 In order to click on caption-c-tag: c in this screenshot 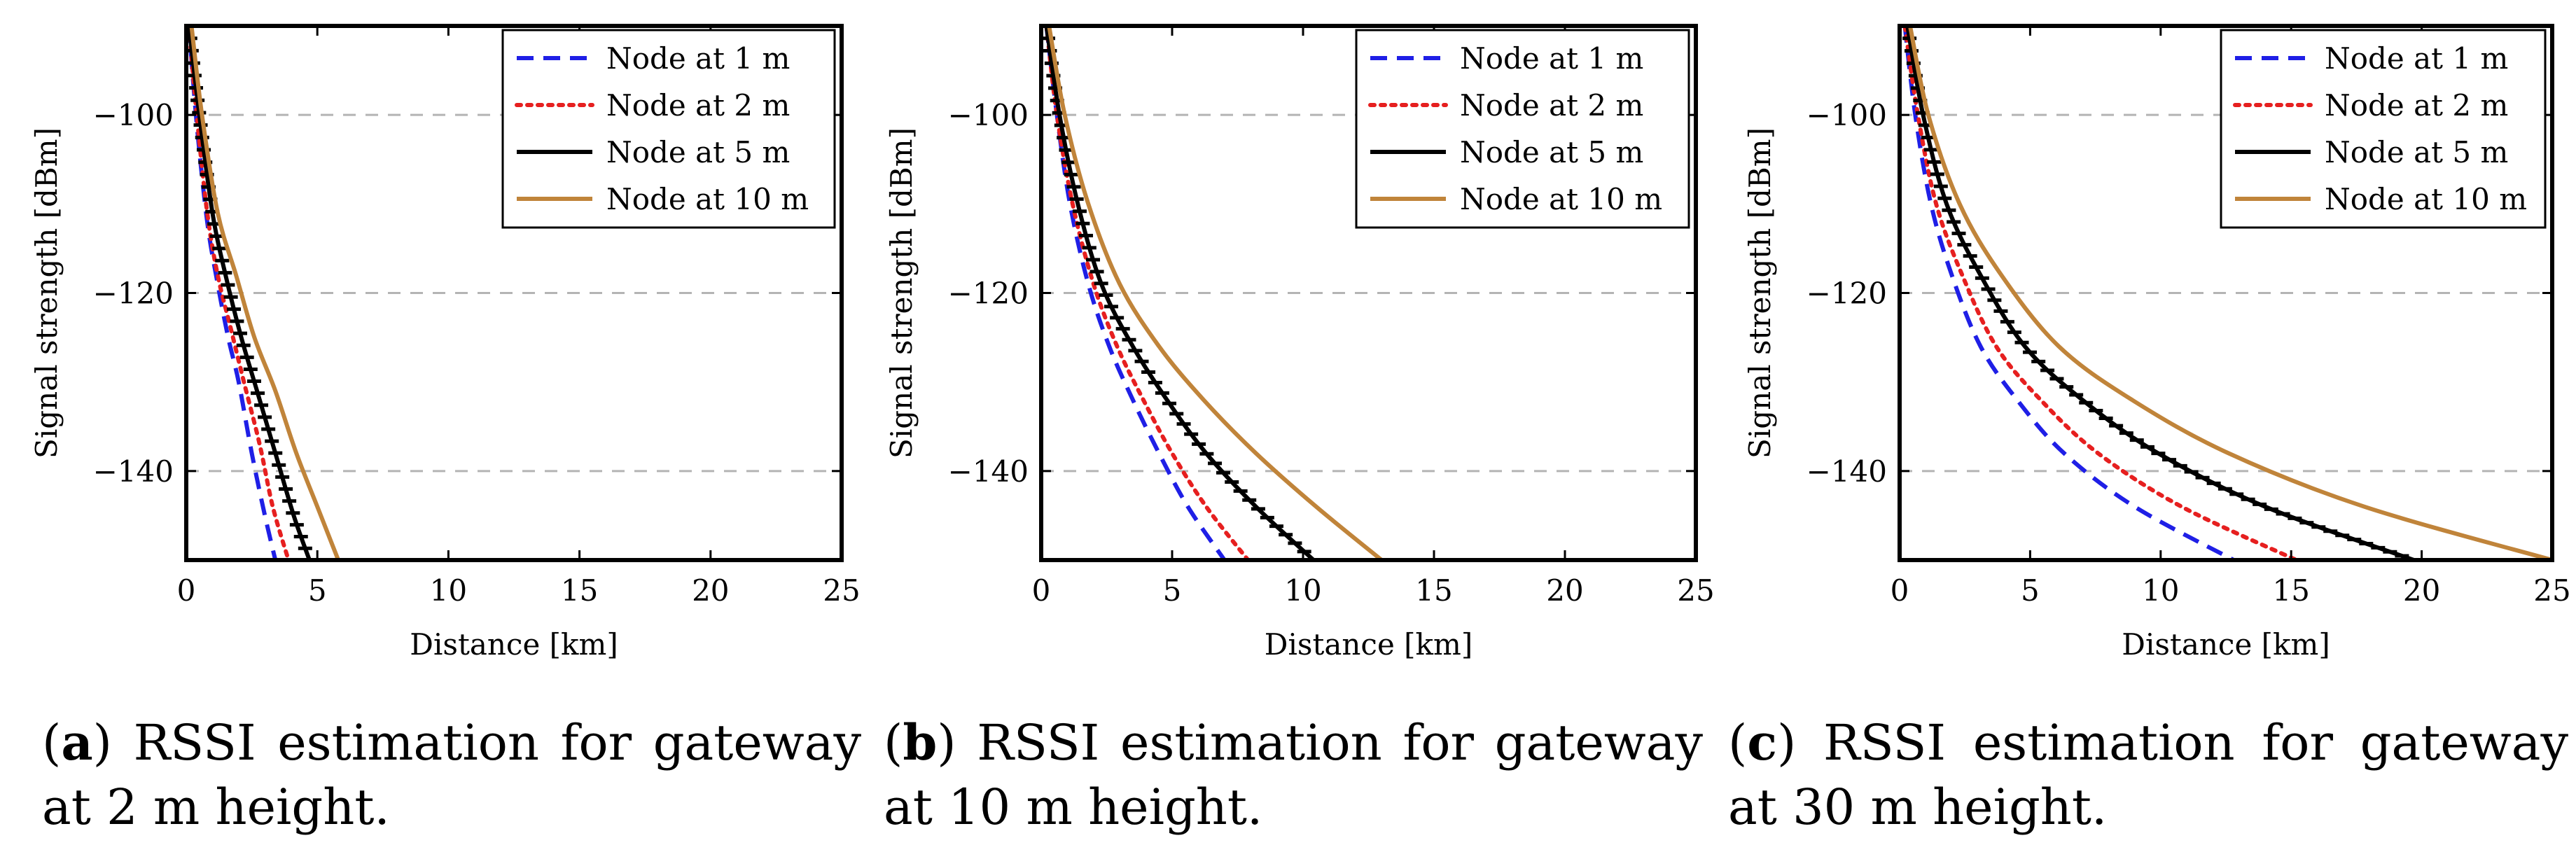, I will do `click(1762, 742)`.